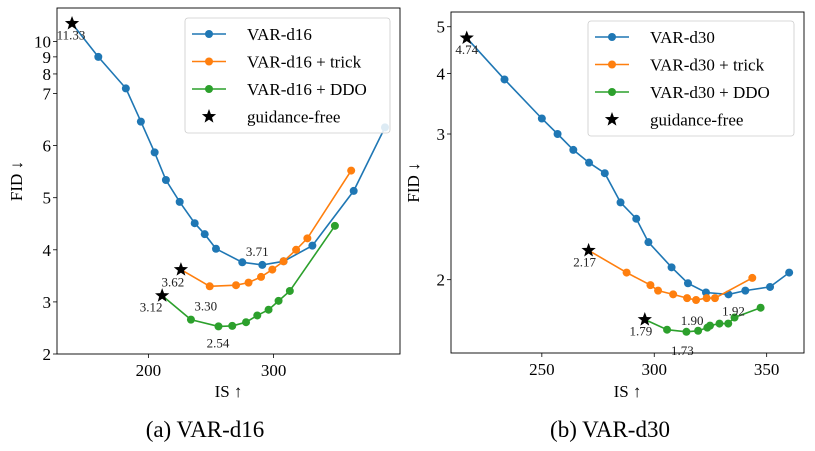  What do you see at coordinates (610, 429) in the screenshot?
I see `subfigure-caption: (b) VAR-d30` at bounding box center [610, 429].